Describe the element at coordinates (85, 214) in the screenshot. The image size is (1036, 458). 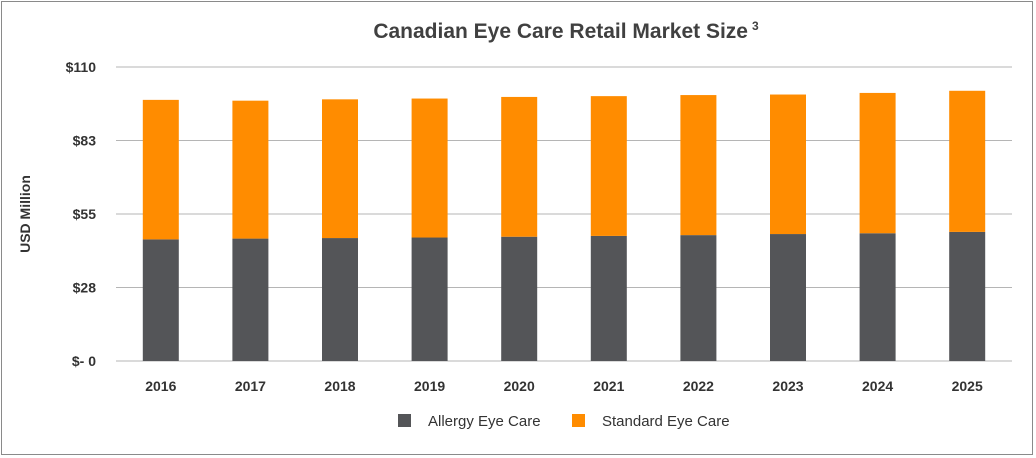
I see `y-tick-label: $55` at that location.